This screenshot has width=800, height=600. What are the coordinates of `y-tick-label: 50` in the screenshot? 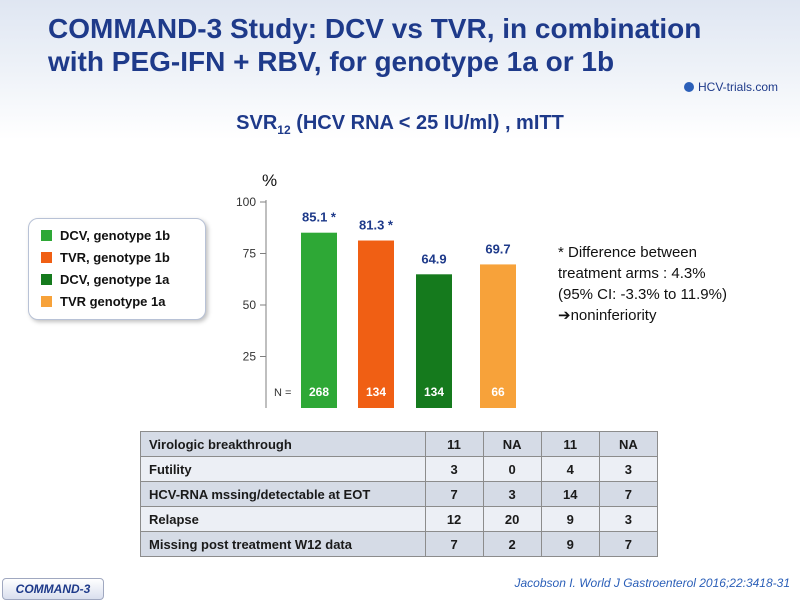 It's located at (250, 305).